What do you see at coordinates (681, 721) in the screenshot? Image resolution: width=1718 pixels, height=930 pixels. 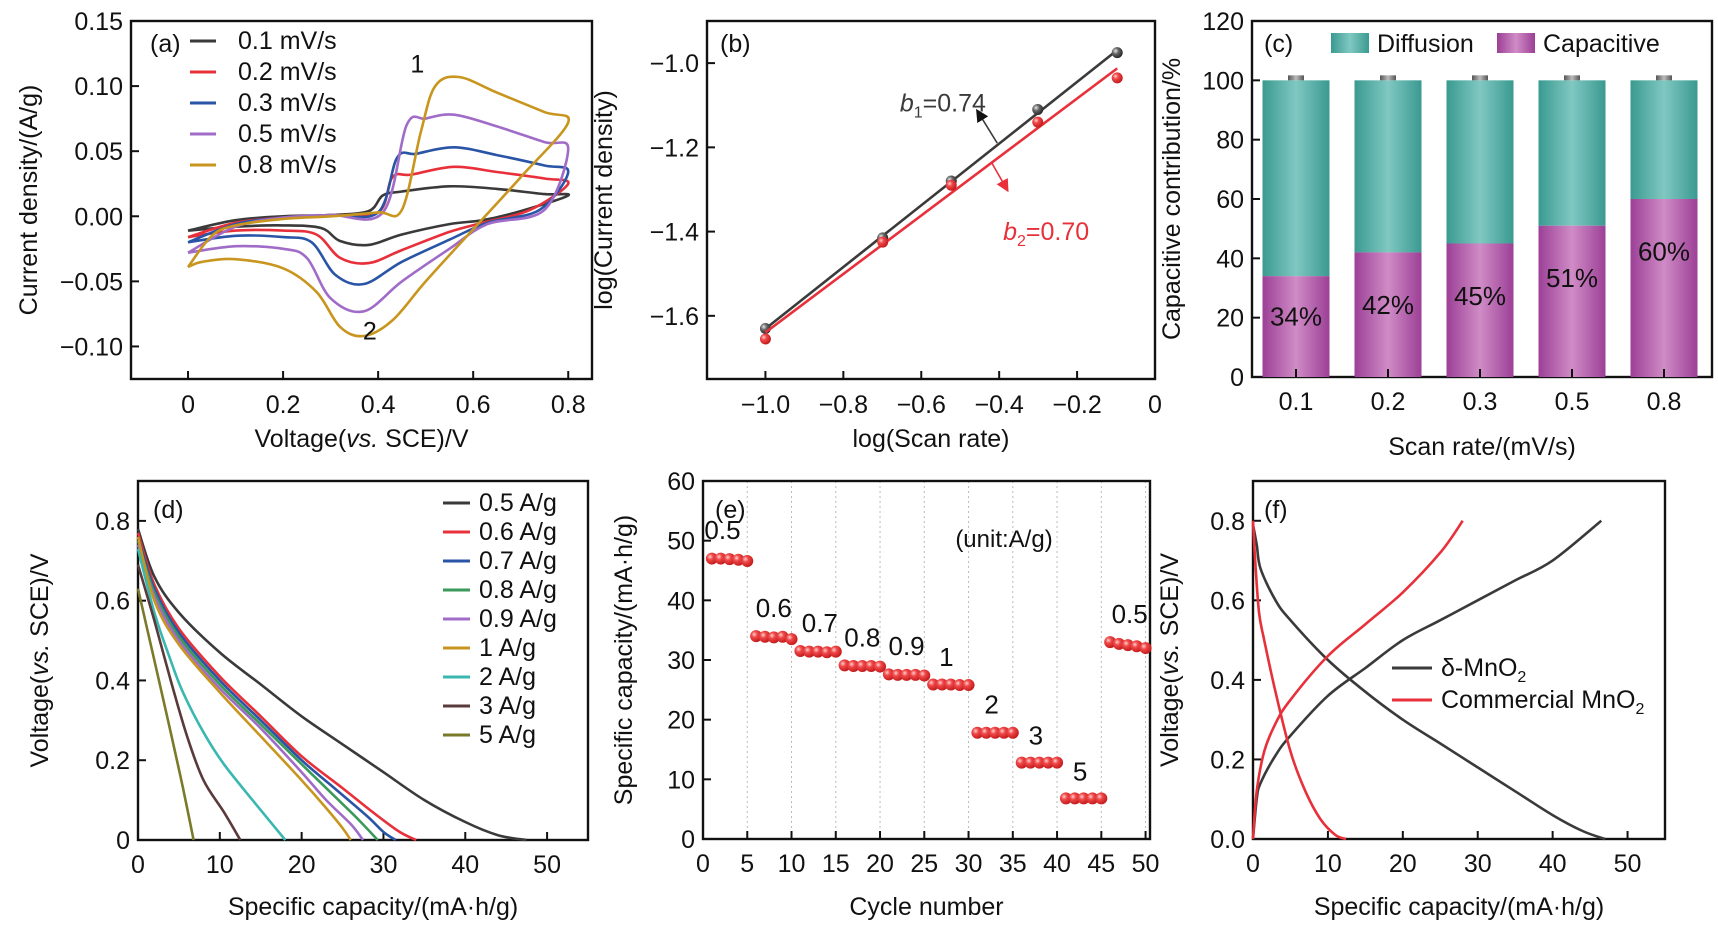 I see `y-tick-label: 20` at bounding box center [681, 721].